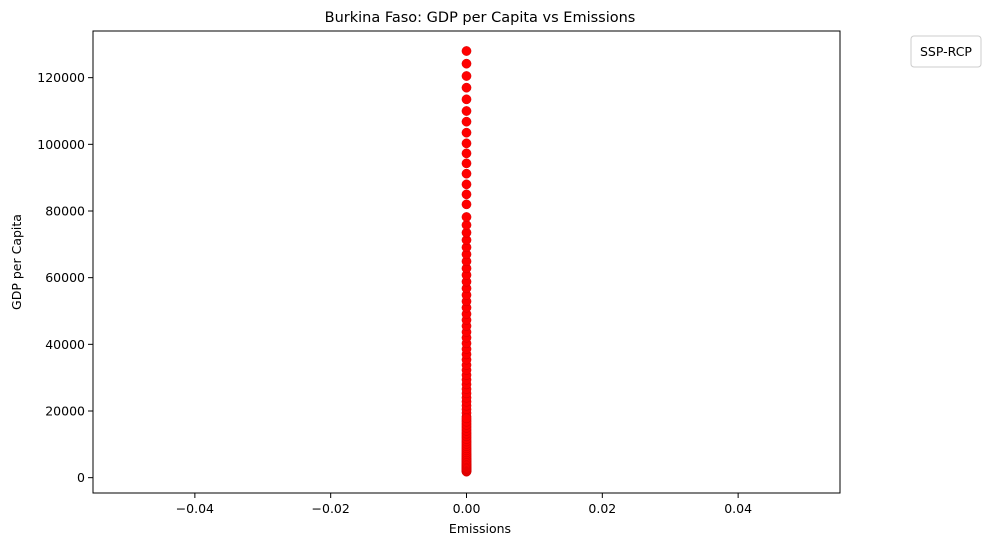 This screenshot has width=989, height=545. I want to click on legend-box, so click(946, 51).